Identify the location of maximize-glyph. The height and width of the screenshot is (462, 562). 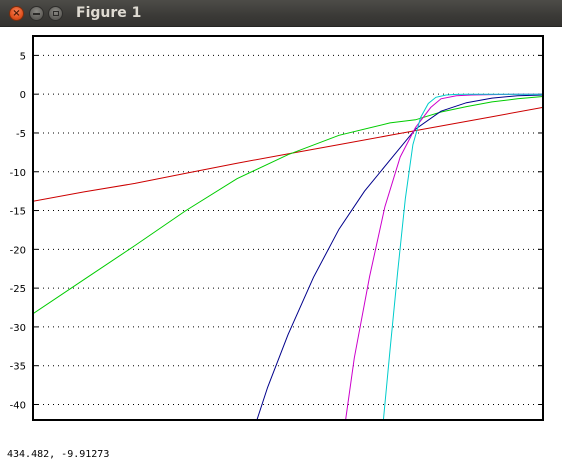
(55, 13).